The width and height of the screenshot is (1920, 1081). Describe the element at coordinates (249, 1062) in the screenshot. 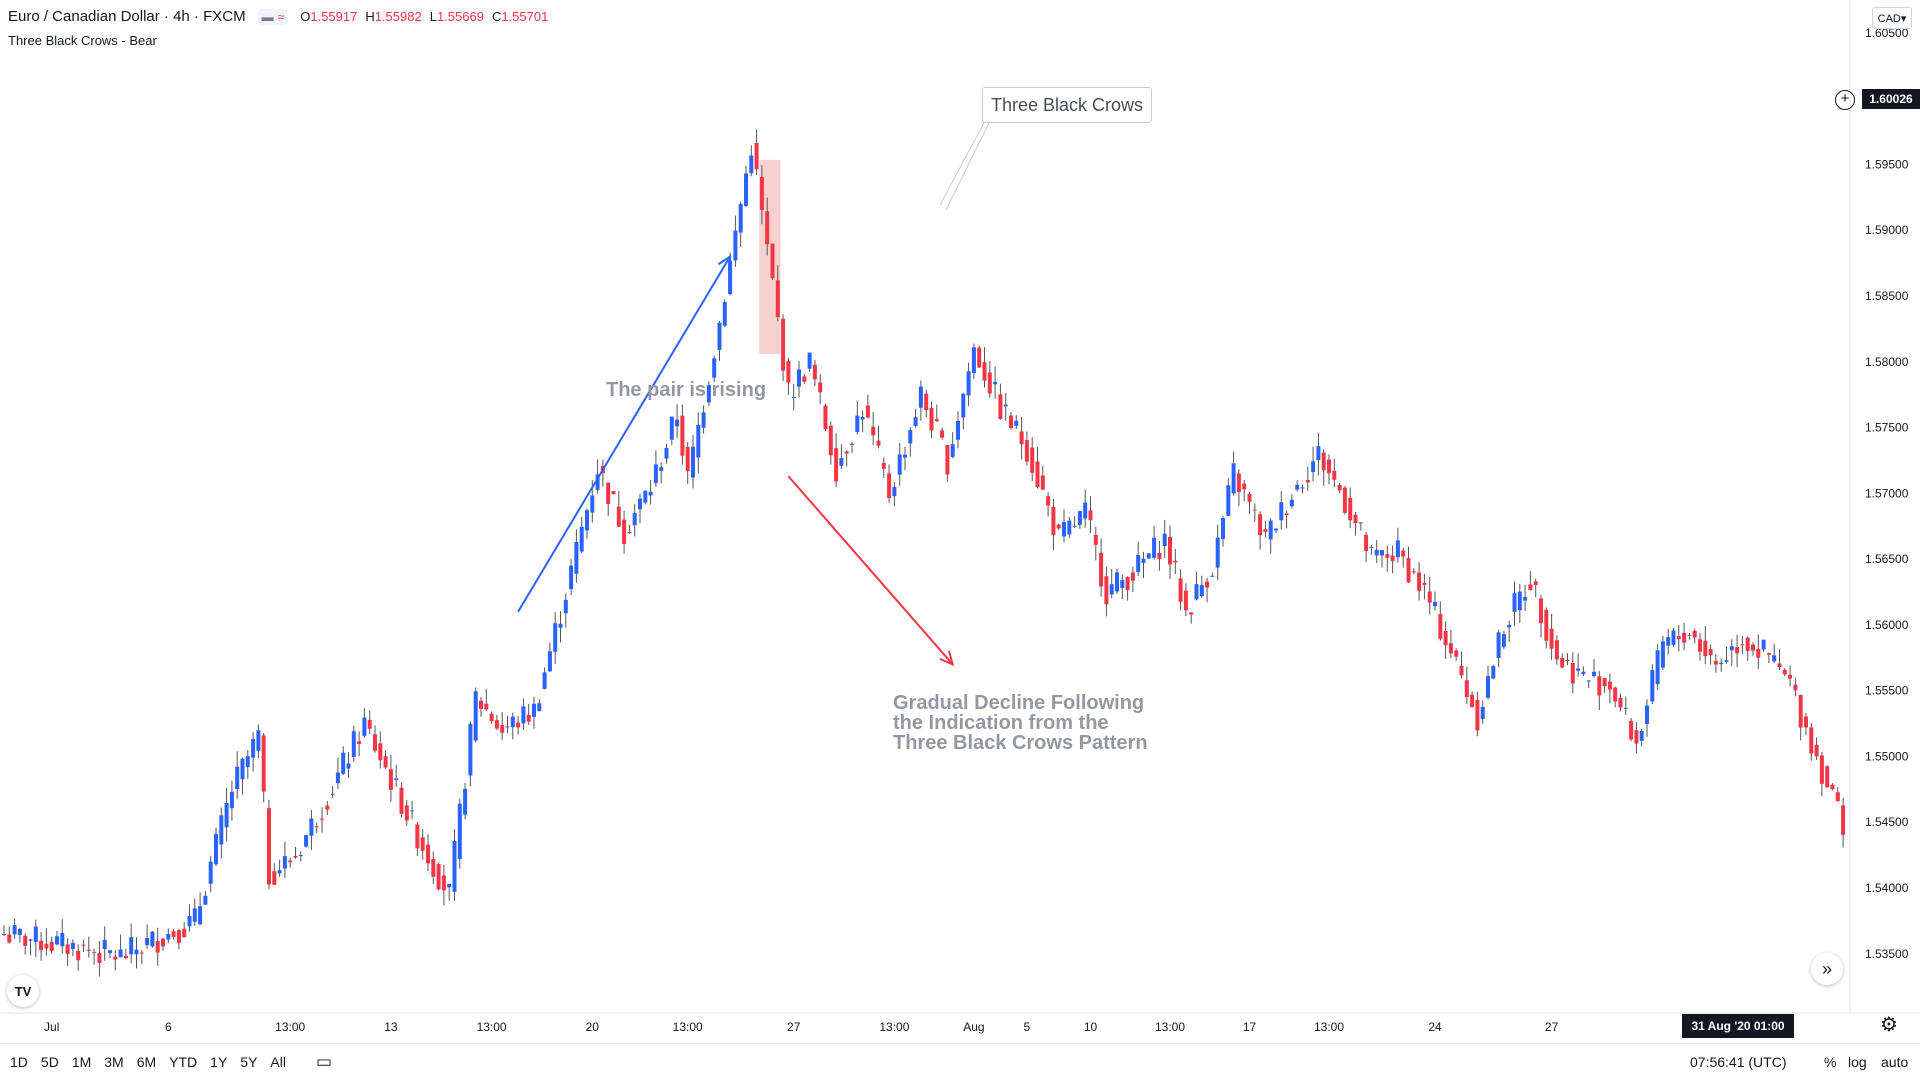

I see `period-5y: 5Y` at that location.